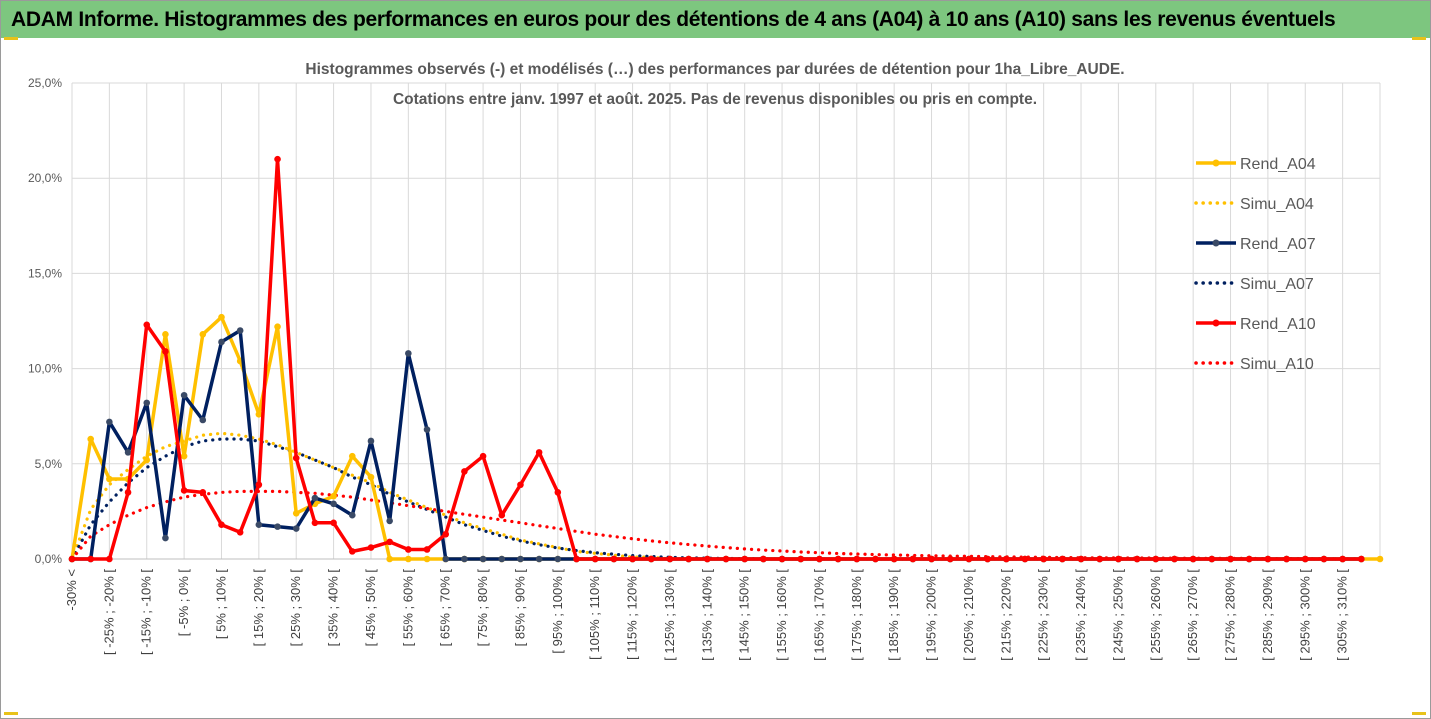 This screenshot has height=719, width=1431. Describe the element at coordinates (1278, 324) in the screenshot. I see `legend-label: Rend_A10` at that location.